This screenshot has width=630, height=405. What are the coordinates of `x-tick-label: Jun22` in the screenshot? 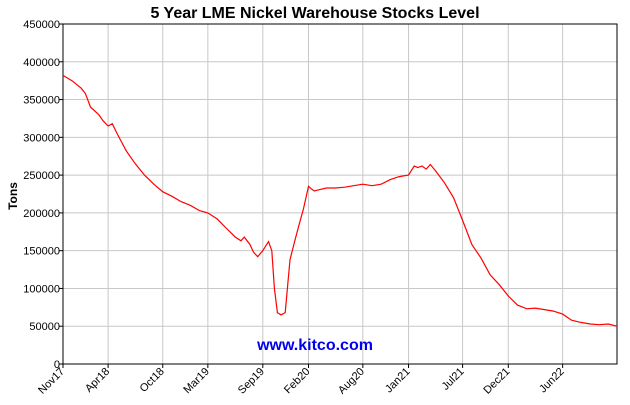 It's located at (552, 381).